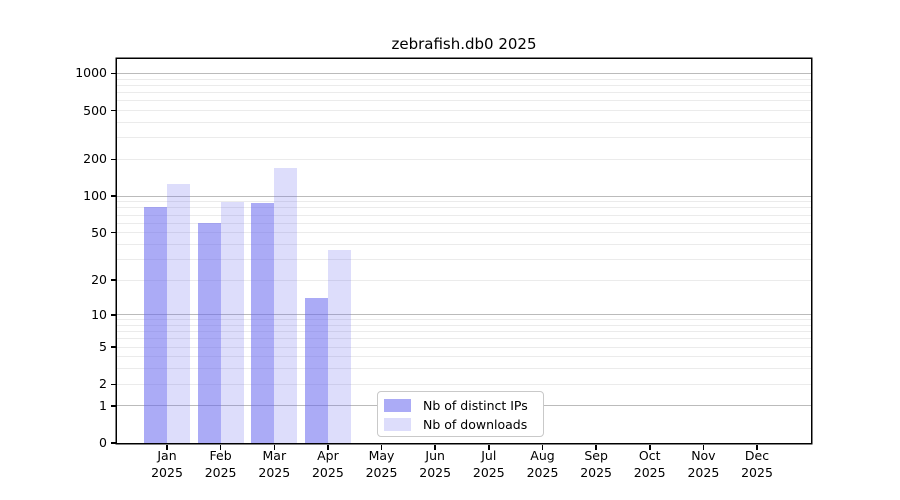  I want to click on chart-title: zebrafish.db0 2025, so click(464, 44).